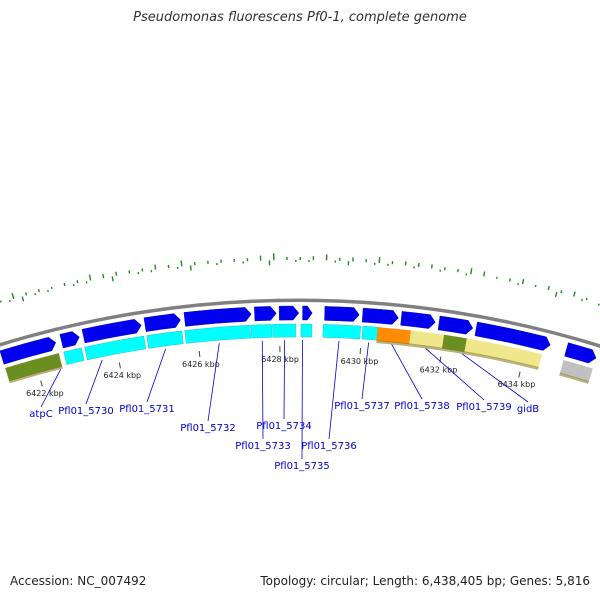  I want to click on gene-label: Pfl01_5737, so click(362, 406).